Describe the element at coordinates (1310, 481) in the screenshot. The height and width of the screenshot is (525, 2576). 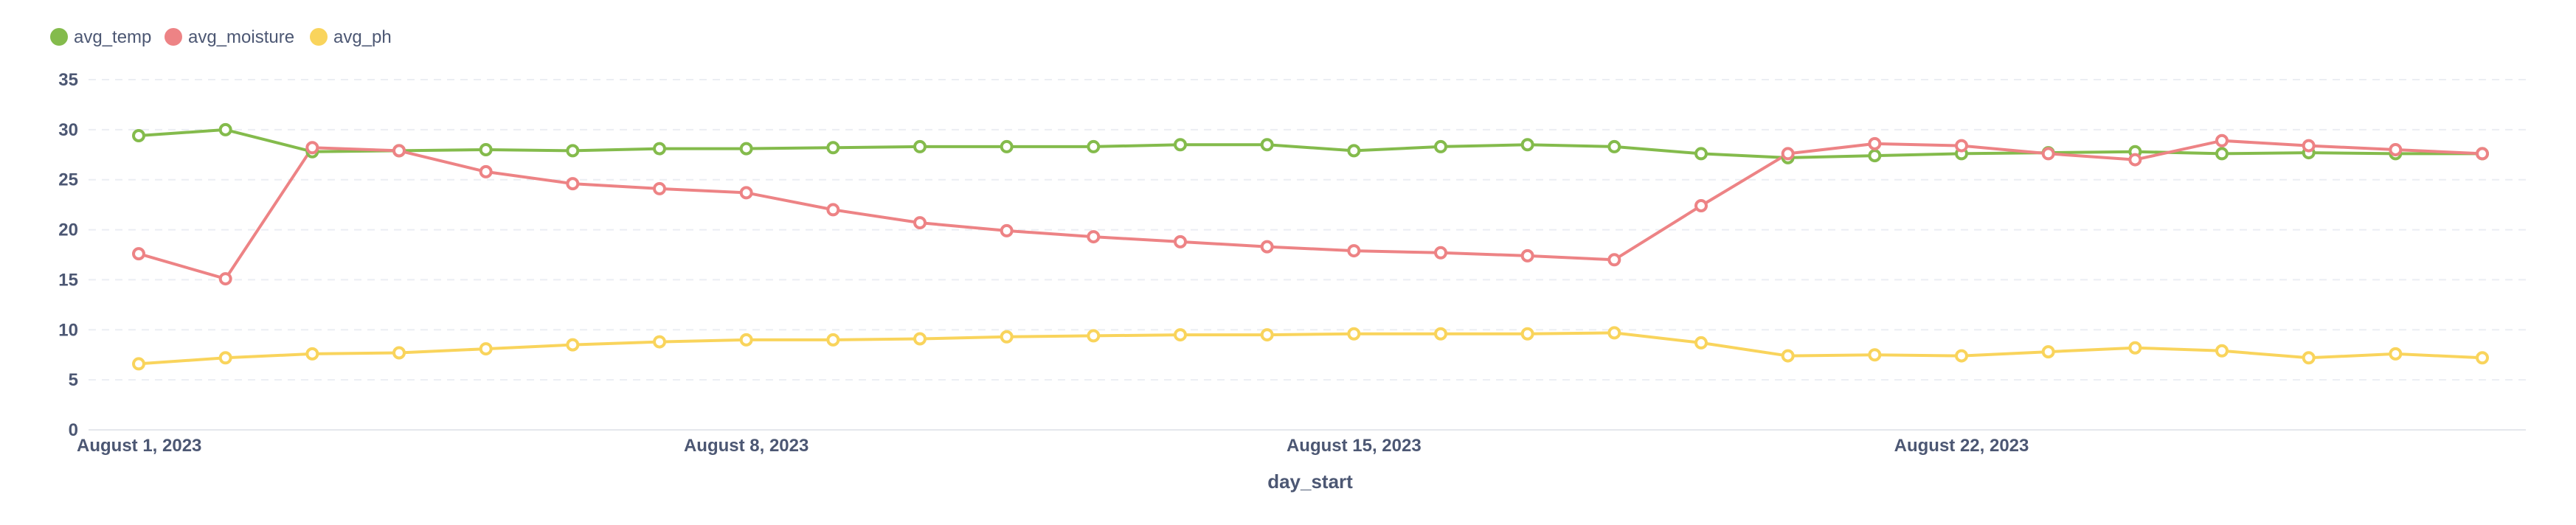
I see `x-axis-title: day_start` at that location.